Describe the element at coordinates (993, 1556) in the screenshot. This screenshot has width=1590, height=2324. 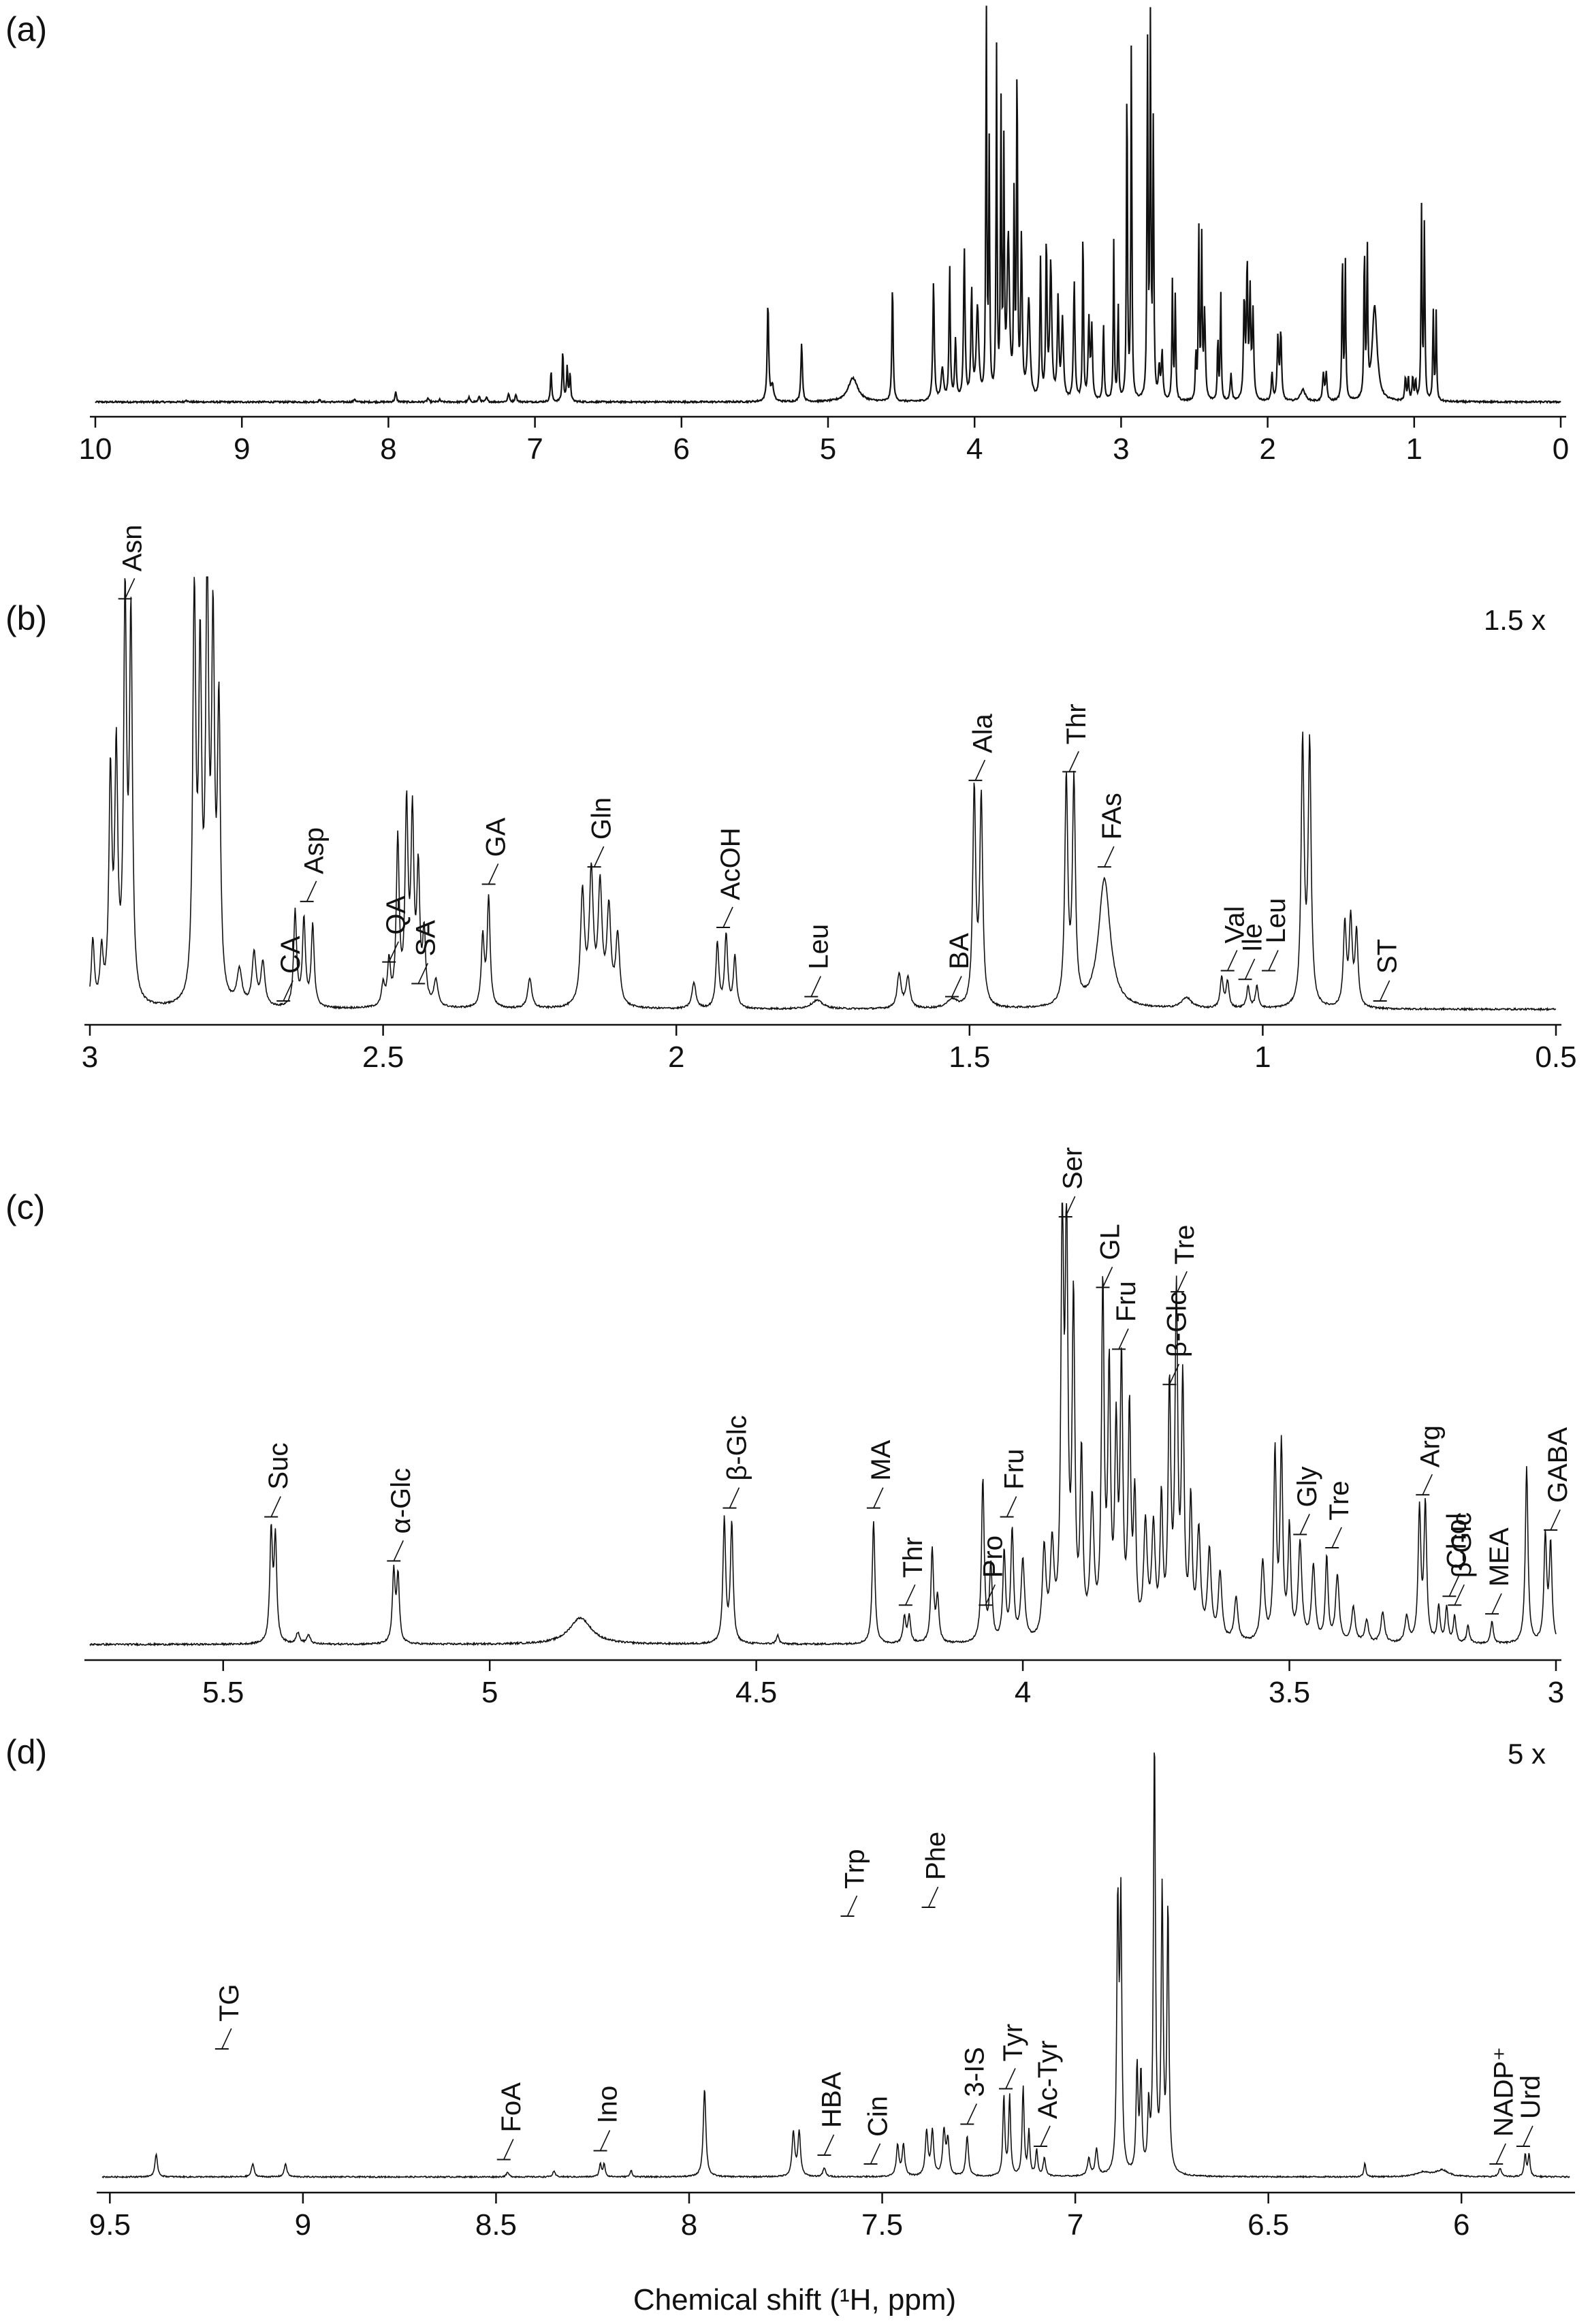
I see `annotation-label: Pro` at that location.